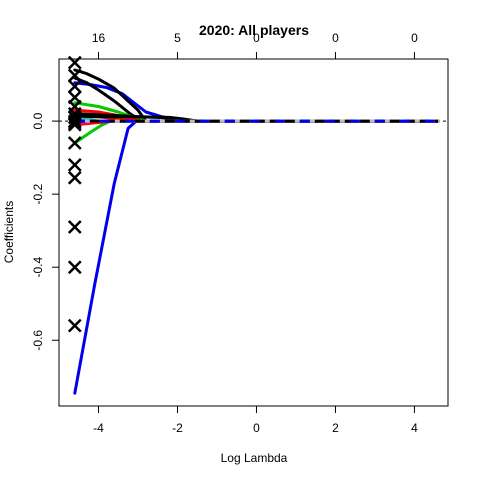 The image size is (480, 480). Describe the element at coordinates (99, 38) in the screenshot. I see `top-tick-label: 16` at that location.